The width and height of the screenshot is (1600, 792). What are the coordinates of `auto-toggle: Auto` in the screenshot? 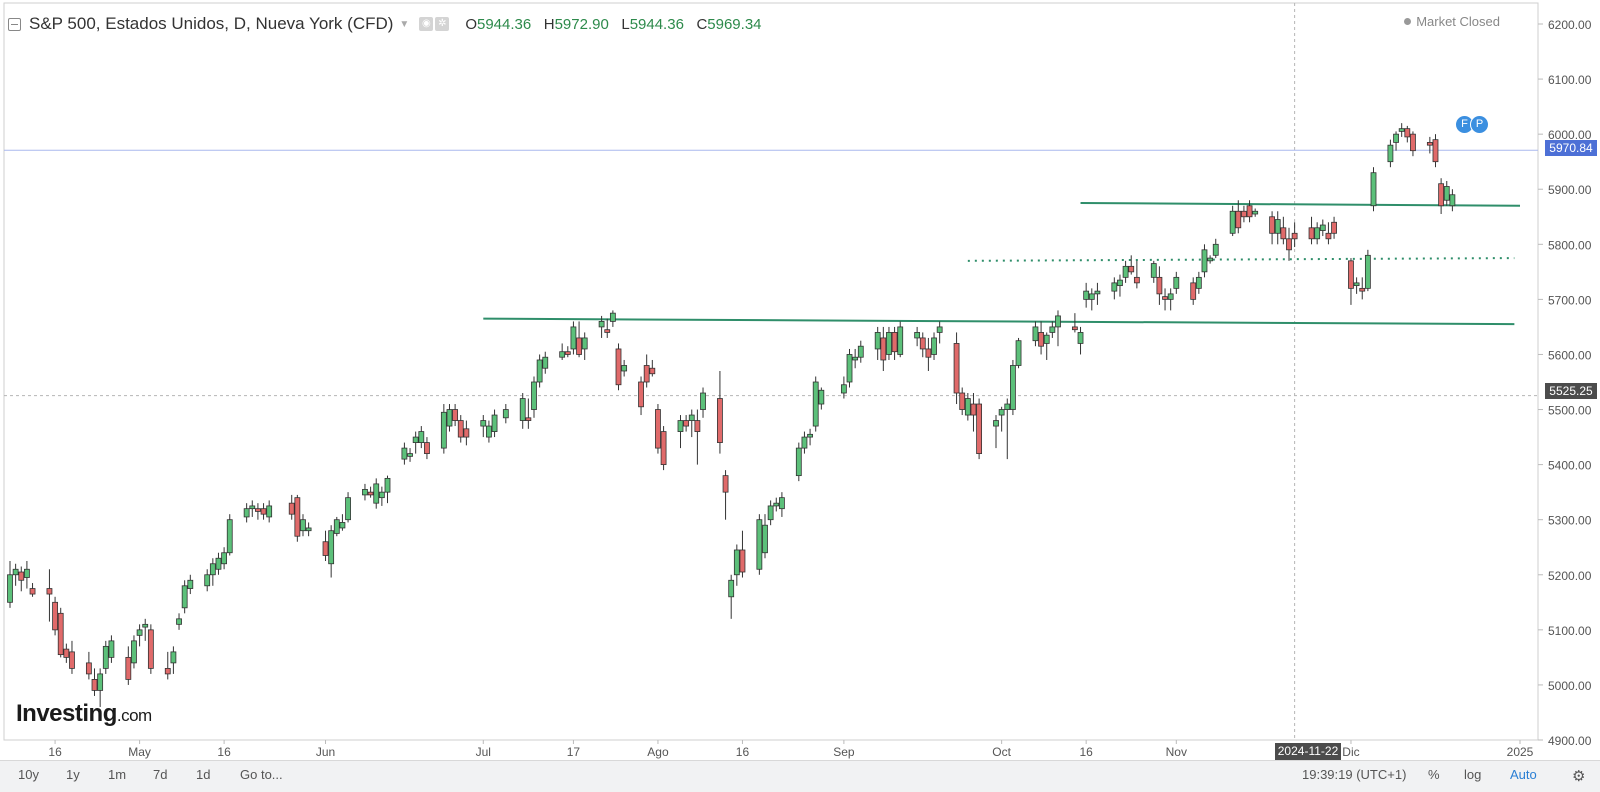 It's located at (1523, 774).